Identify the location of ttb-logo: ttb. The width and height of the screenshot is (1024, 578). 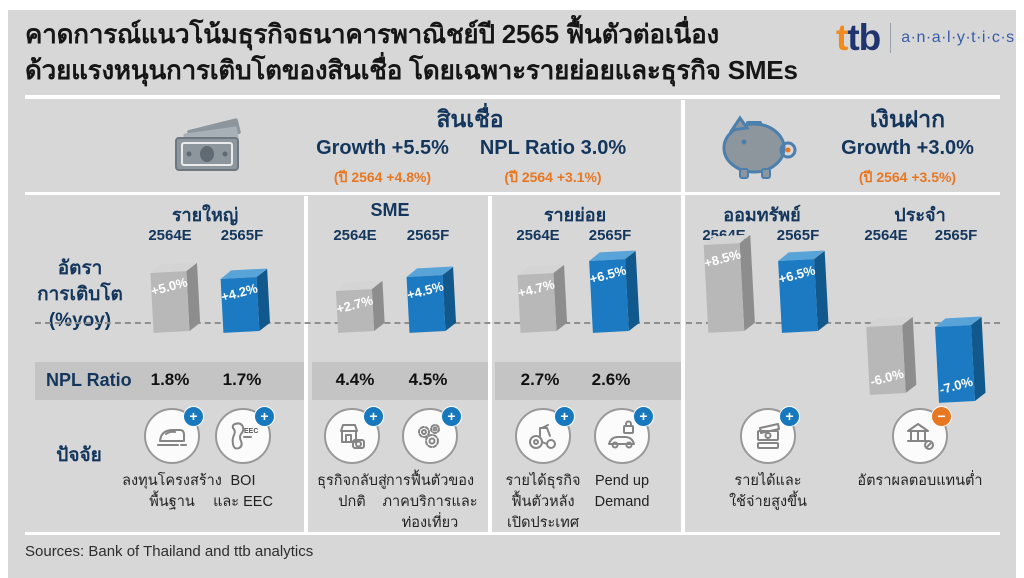
(858, 37).